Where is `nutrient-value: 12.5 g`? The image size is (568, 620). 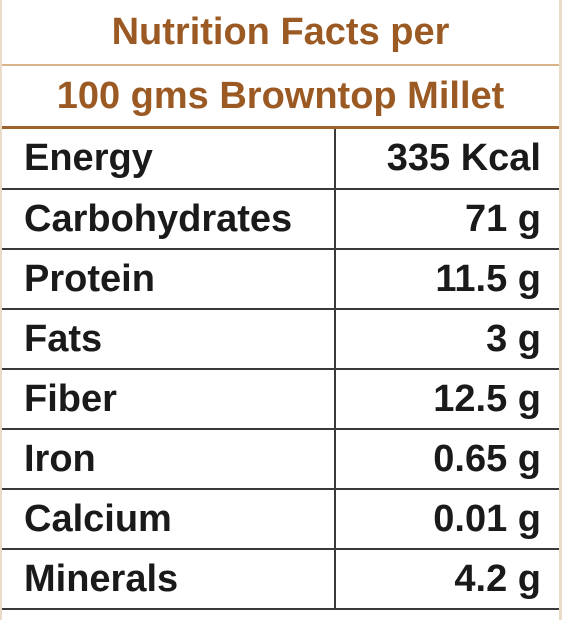 nutrient-value: 12.5 g is located at coordinates (446, 399).